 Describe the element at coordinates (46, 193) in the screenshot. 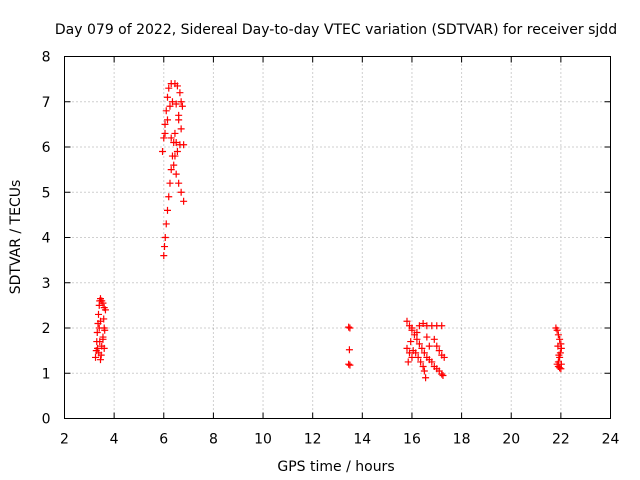

I see `y-tick-label: 5` at that location.